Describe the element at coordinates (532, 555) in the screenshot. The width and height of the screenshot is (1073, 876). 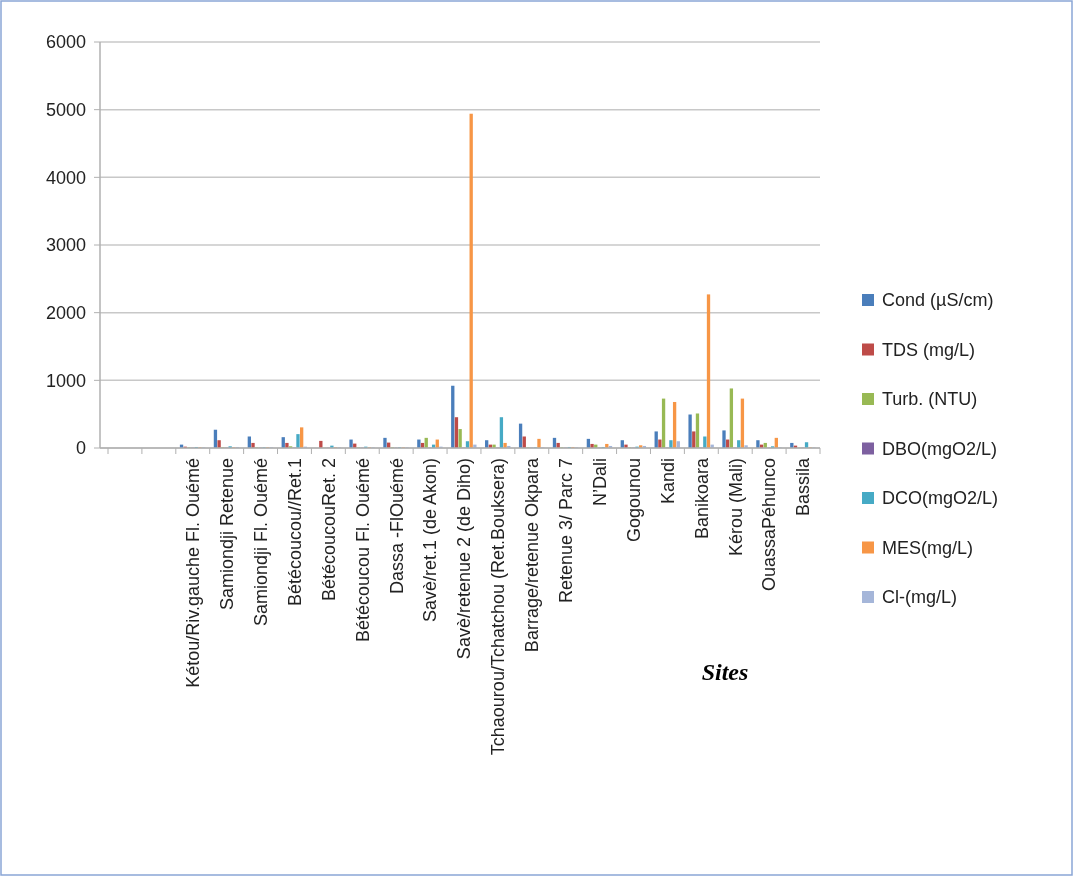
I see `x-tick-label: Barrage/retenue Okpara` at that location.